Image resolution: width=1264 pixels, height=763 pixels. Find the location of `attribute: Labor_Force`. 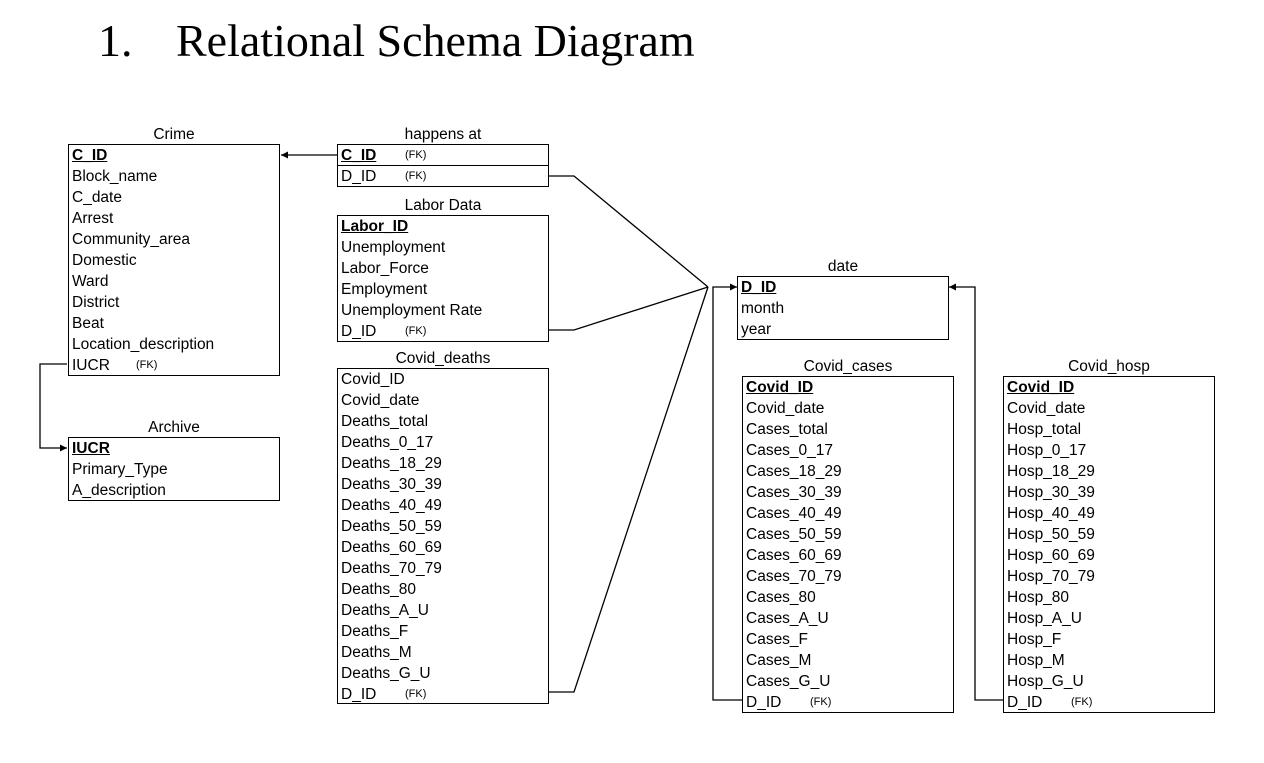

attribute: Labor_Force is located at coordinates (385, 268).